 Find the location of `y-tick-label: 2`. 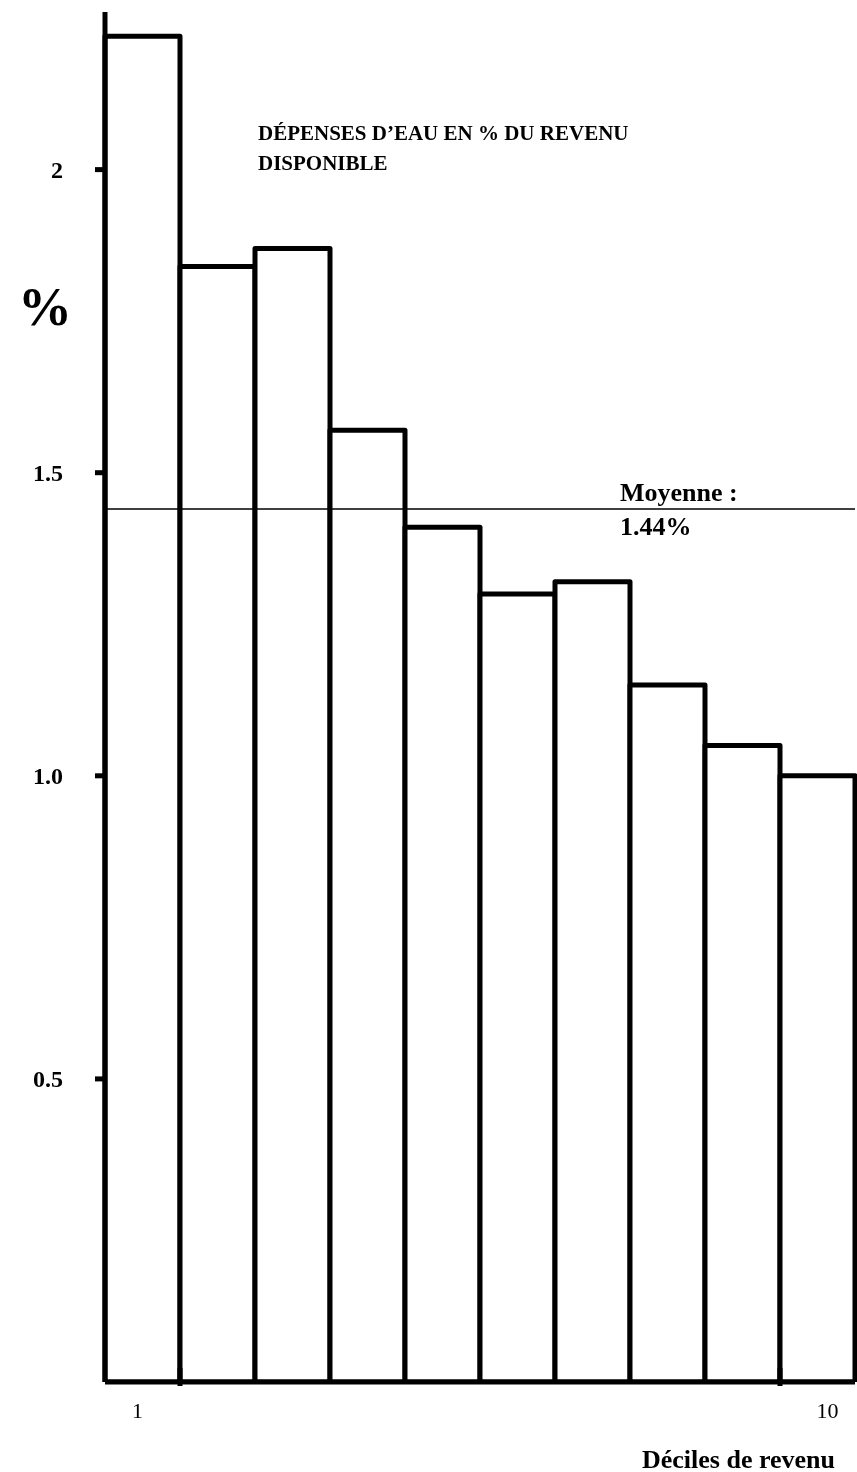

y-tick-label: 2 is located at coordinates (57, 170).